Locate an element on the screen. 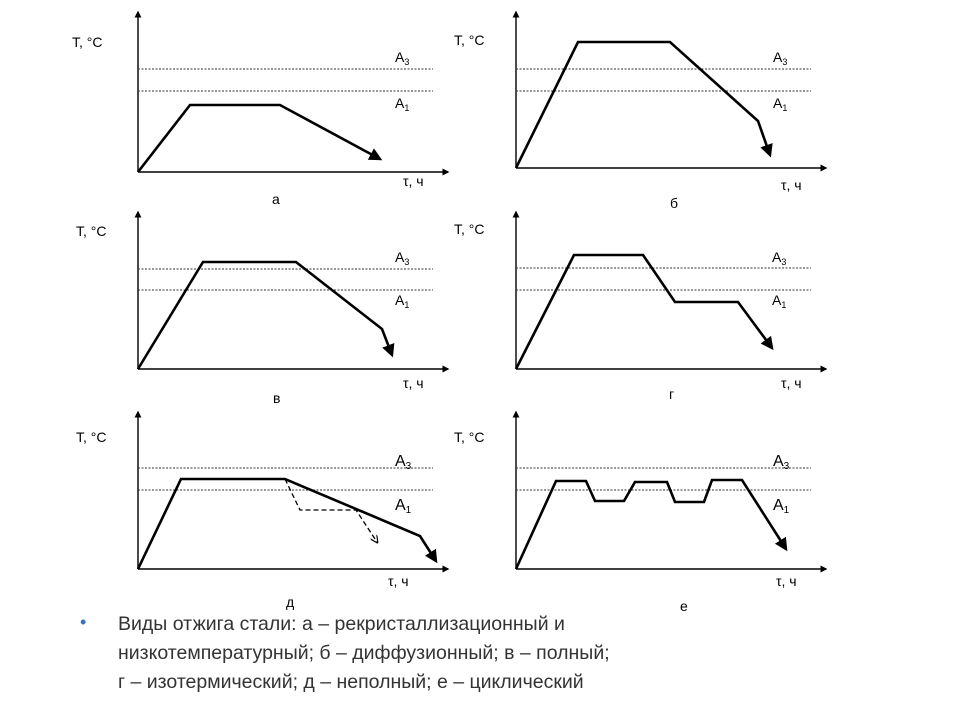 This screenshot has width=960, height=720. panel-v: T, °C τ, ч A3 A1 в is located at coordinates (263, 308).